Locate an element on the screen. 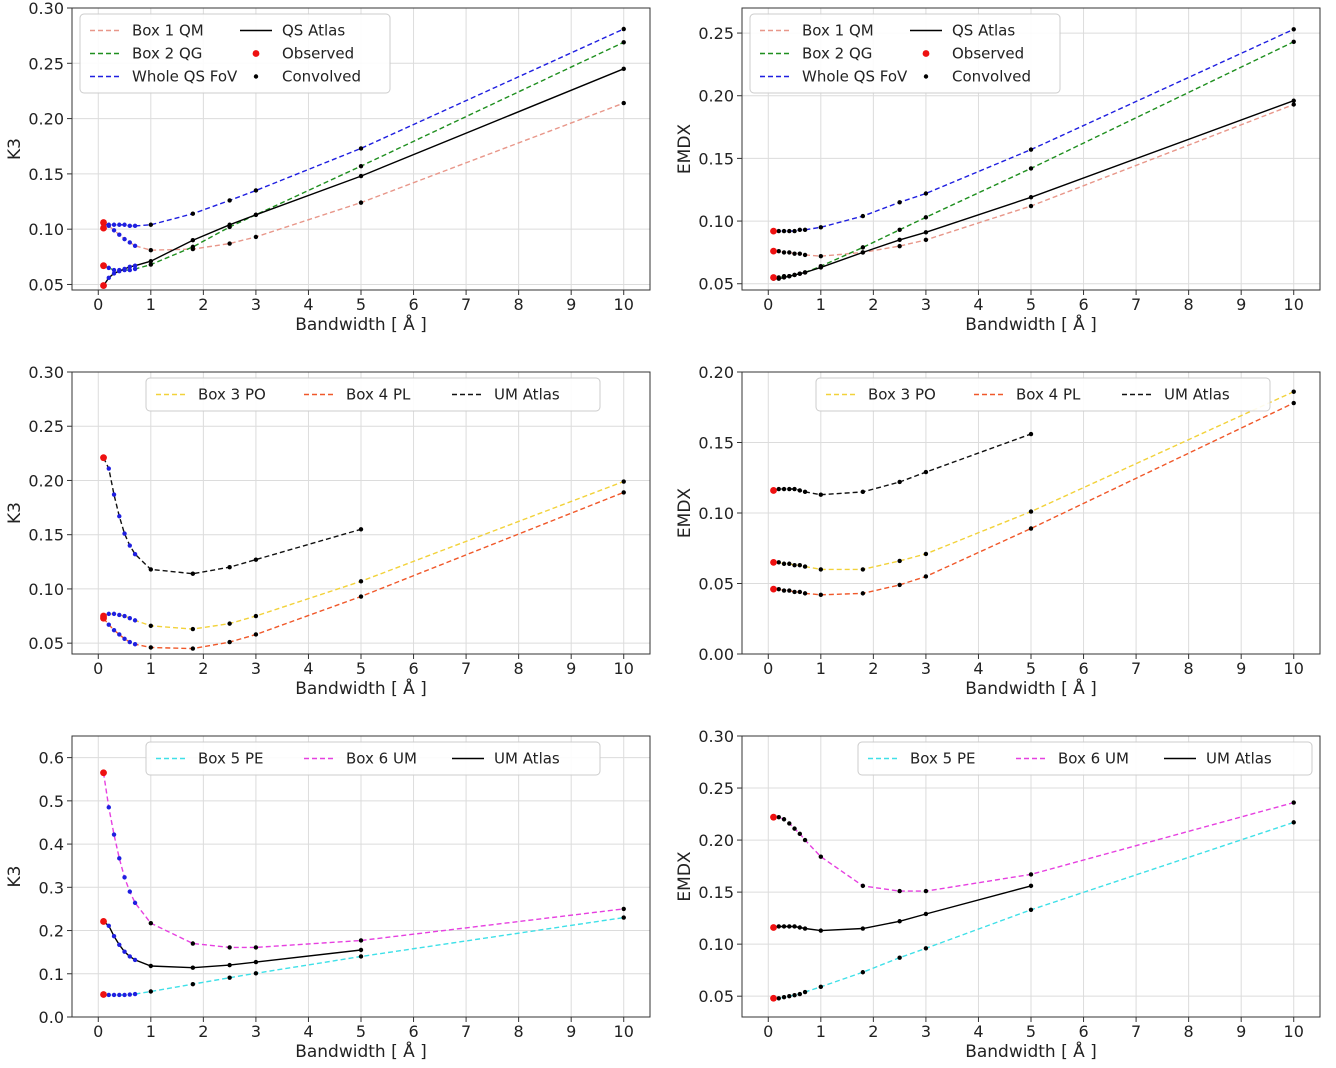 The image size is (1336, 1068). legend-label: Observed is located at coordinates (318, 54).